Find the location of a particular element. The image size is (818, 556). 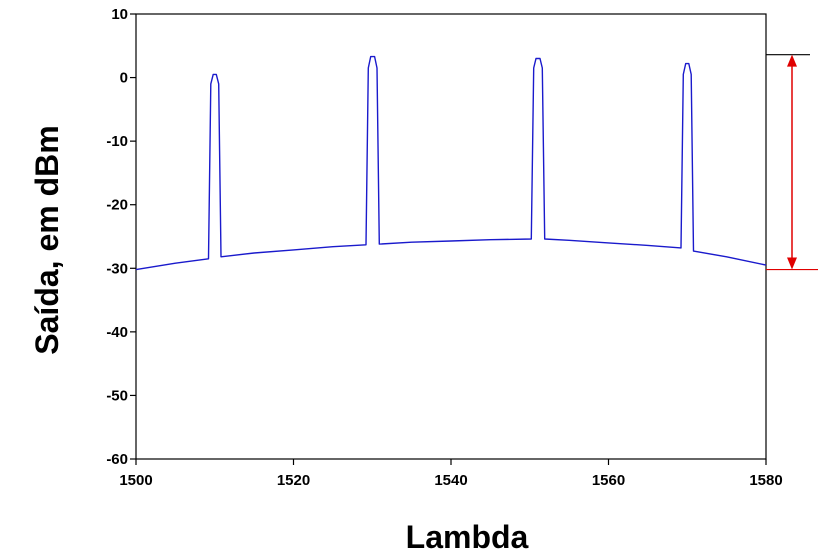

x-tick-label: 1580 is located at coordinates (765, 480).